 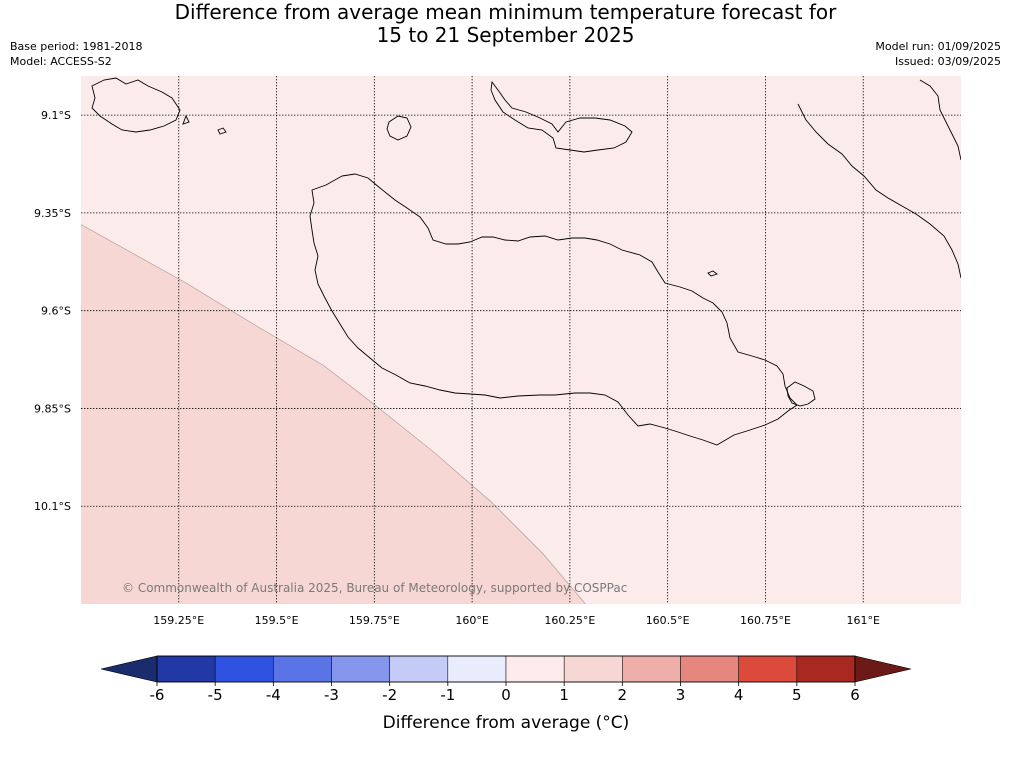 What do you see at coordinates (447, 695) in the screenshot?
I see `colorbar-tick-label: -1` at bounding box center [447, 695].